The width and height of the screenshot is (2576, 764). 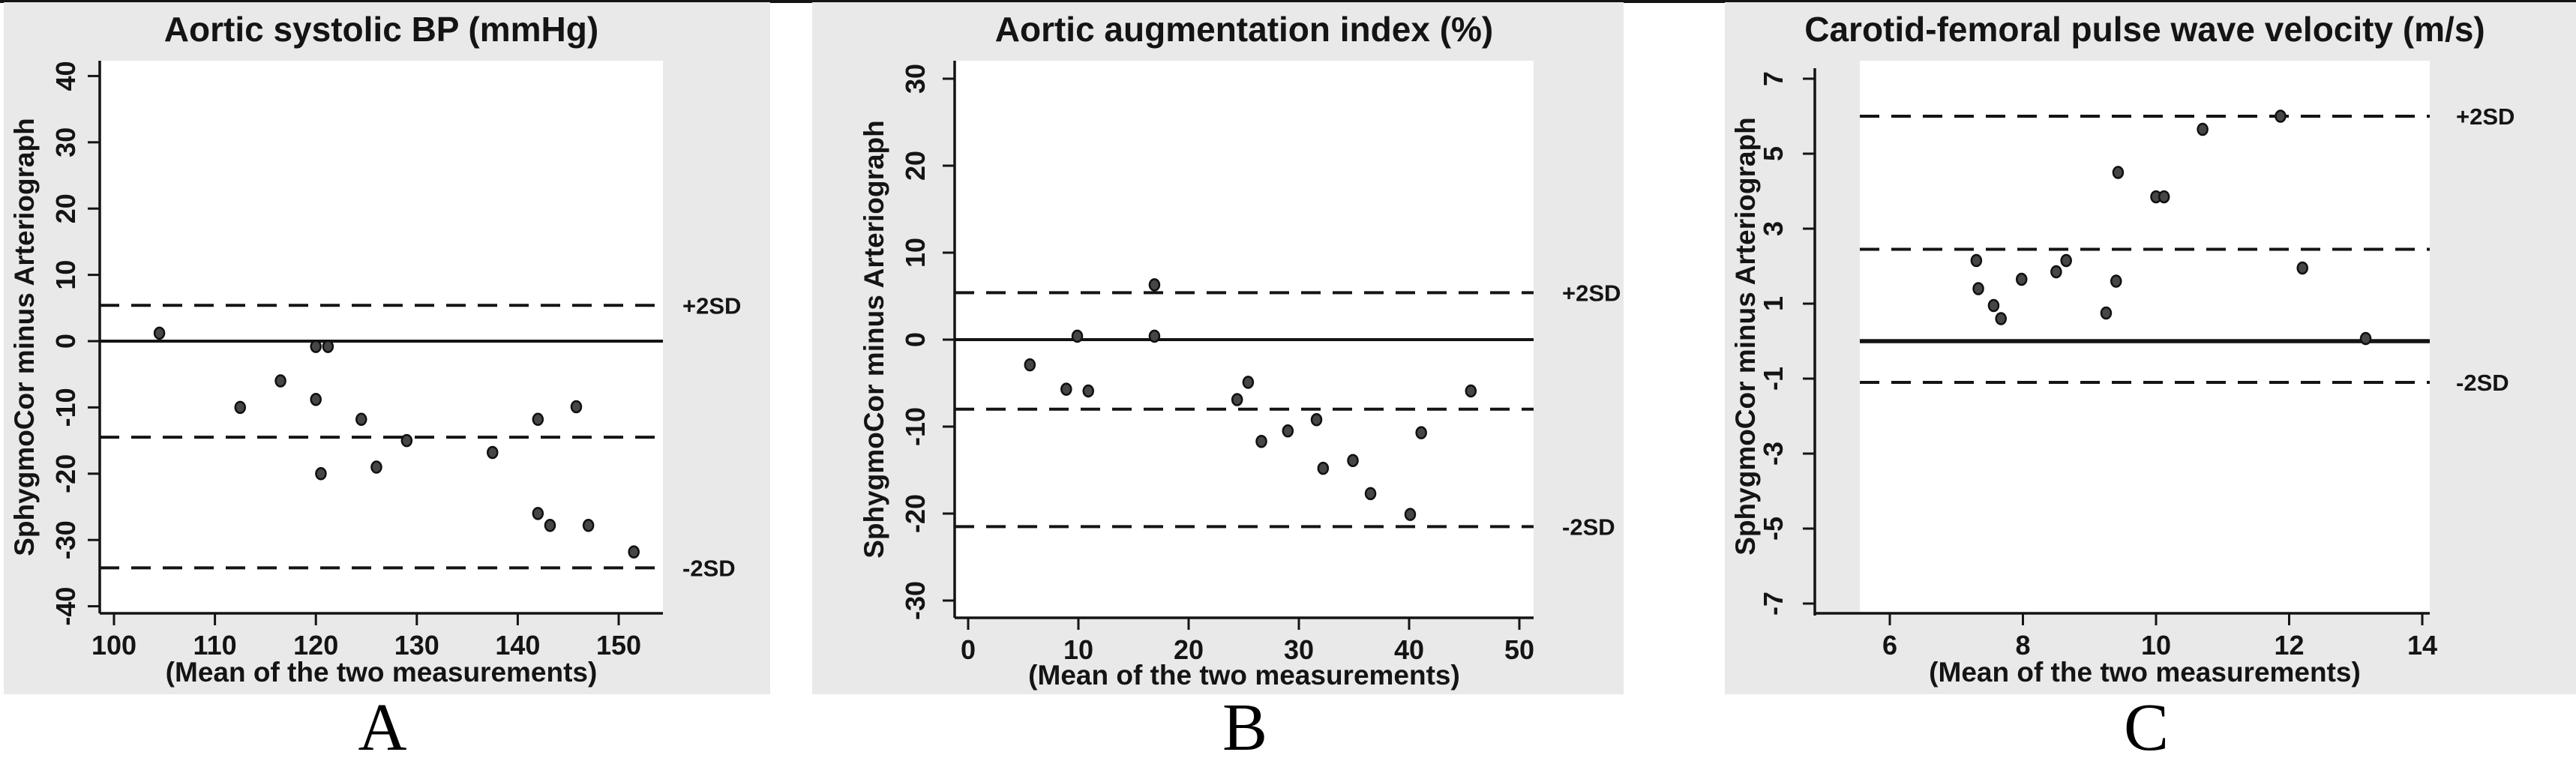 What do you see at coordinates (619, 645) in the screenshot?
I see `x-tick-label: 150` at bounding box center [619, 645].